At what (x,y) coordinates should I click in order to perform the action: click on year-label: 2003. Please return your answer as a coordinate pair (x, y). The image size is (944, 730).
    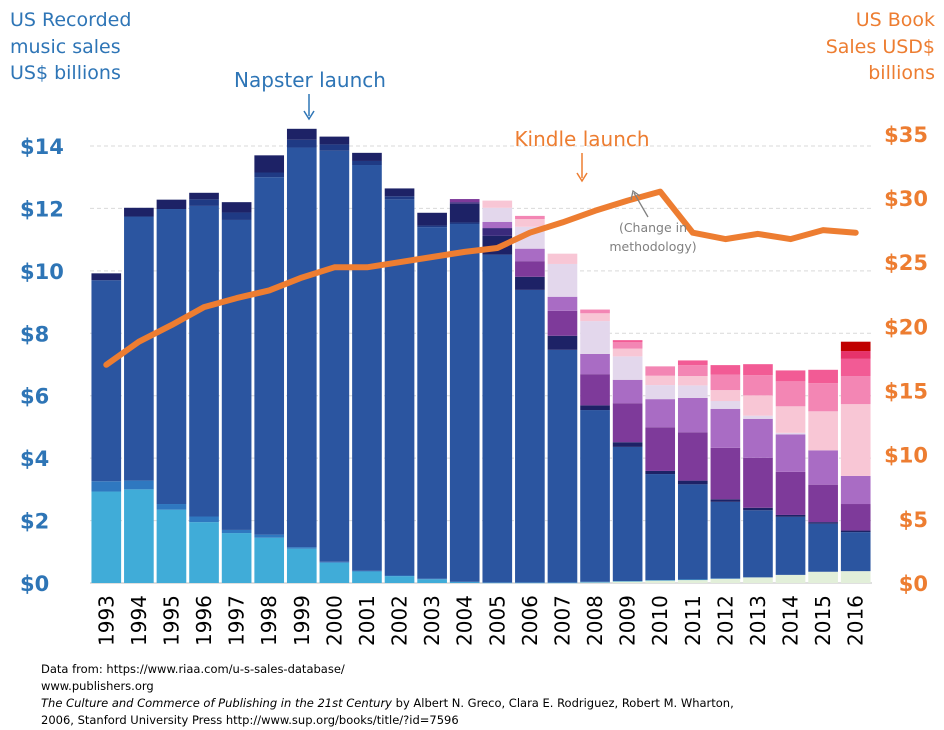
    Looking at the image, I should click on (432, 620).